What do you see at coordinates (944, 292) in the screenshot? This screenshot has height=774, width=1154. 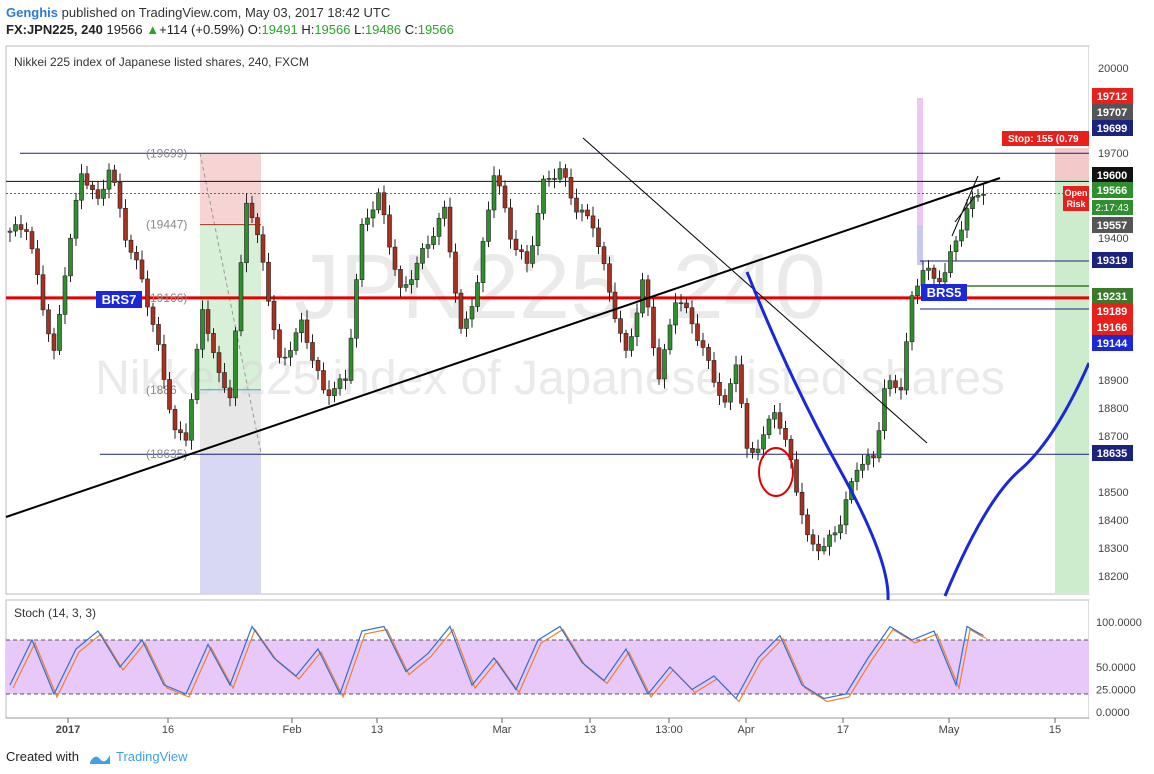 I see `brs5-label: BRS5` at bounding box center [944, 292].